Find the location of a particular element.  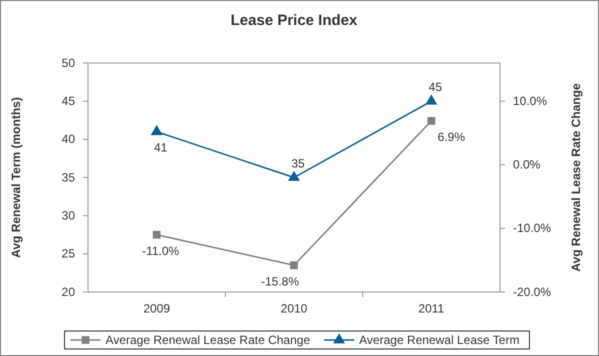

y-tick-label: 25 is located at coordinates (69, 253).